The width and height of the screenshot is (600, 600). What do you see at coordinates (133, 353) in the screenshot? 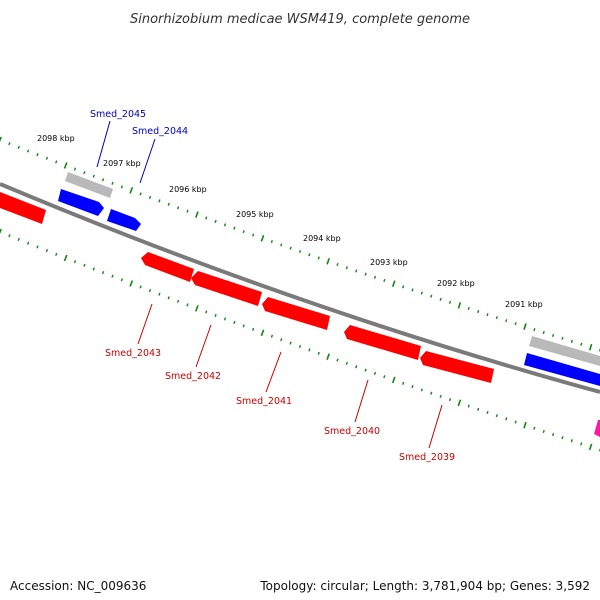
I see `gene-label-smed-2043: Smed_2043` at bounding box center [133, 353].